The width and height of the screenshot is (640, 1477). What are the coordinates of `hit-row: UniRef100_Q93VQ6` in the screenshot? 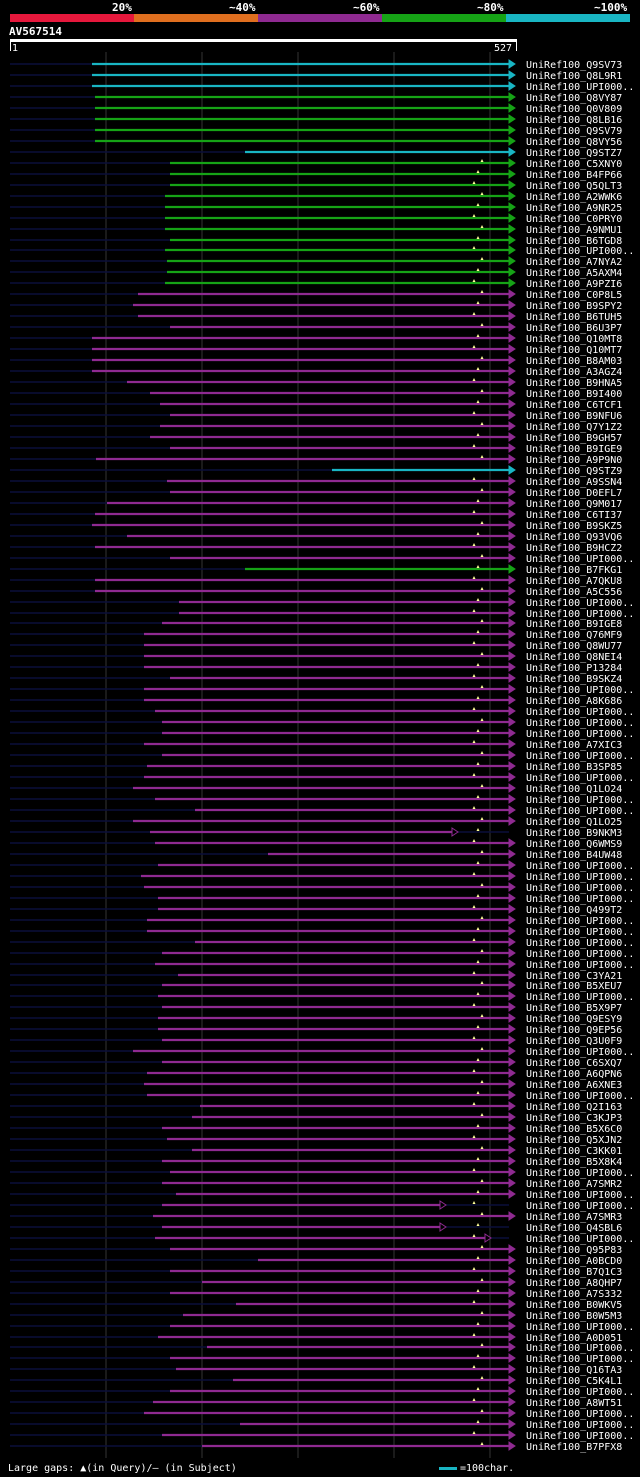 It's located at (316, 537).